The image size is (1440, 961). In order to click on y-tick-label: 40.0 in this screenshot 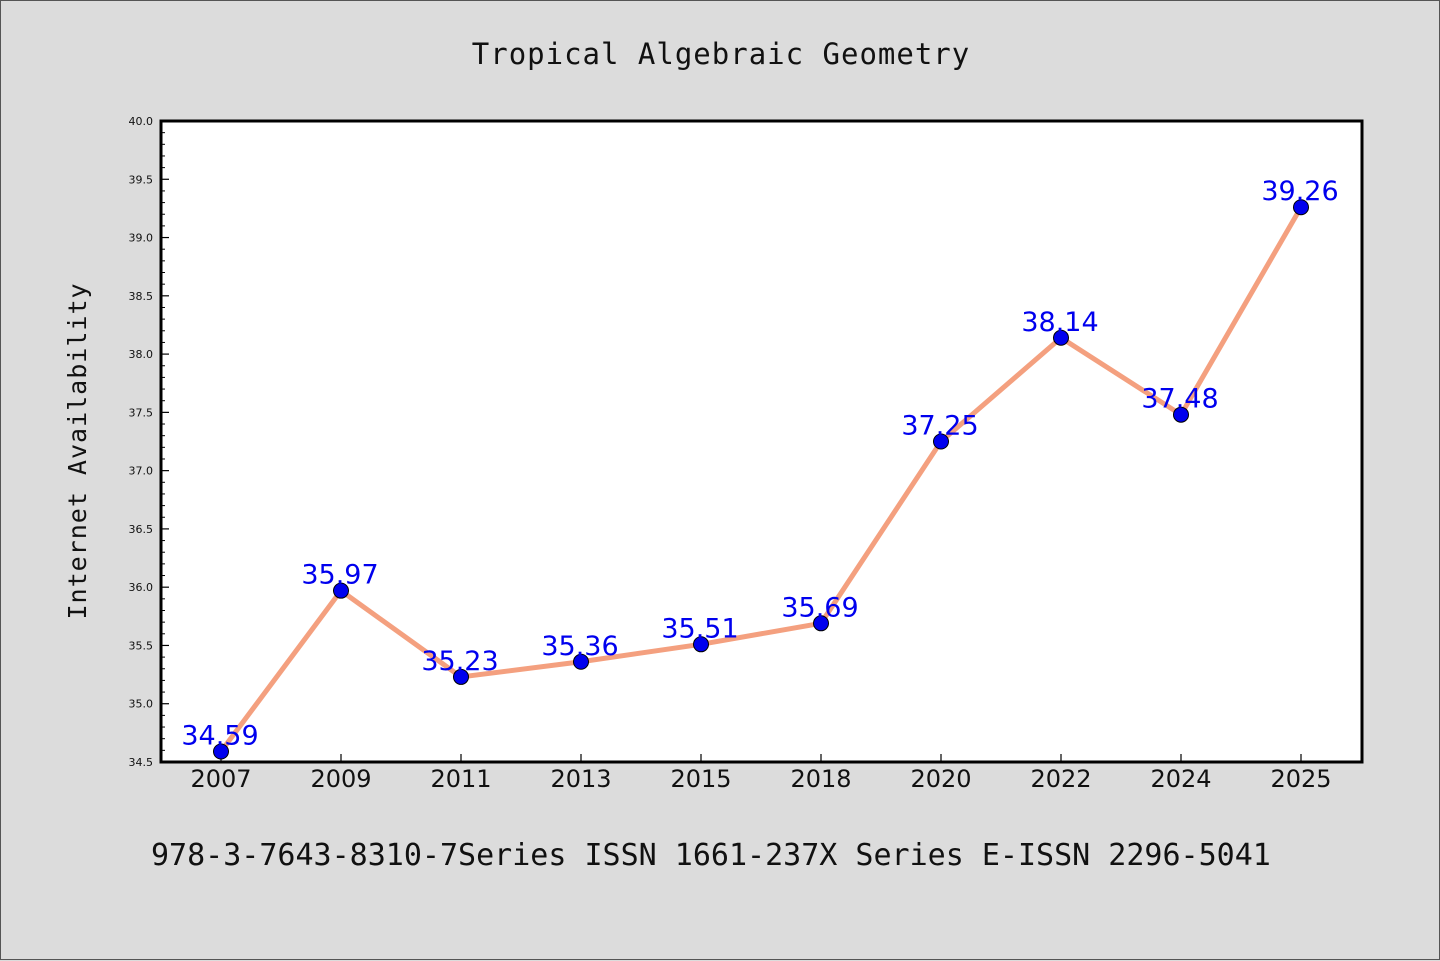, I will do `click(141, 121)`.